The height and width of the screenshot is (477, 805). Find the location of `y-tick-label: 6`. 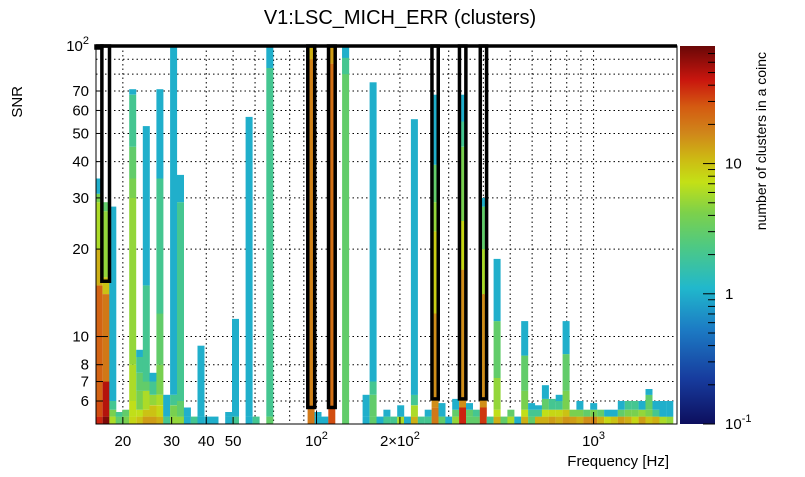

y-tick-label: 6 is located at coordinates (85, 401).